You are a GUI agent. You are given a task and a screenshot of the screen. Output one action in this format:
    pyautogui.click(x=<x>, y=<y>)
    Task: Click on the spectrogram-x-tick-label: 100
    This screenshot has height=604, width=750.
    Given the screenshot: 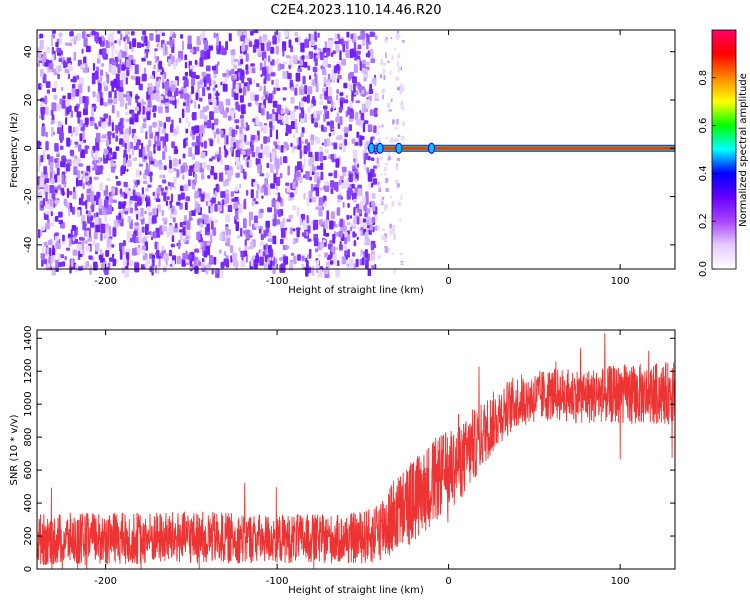 What is the action you would take?
    pyautogui.click(x=620, y=281)
    